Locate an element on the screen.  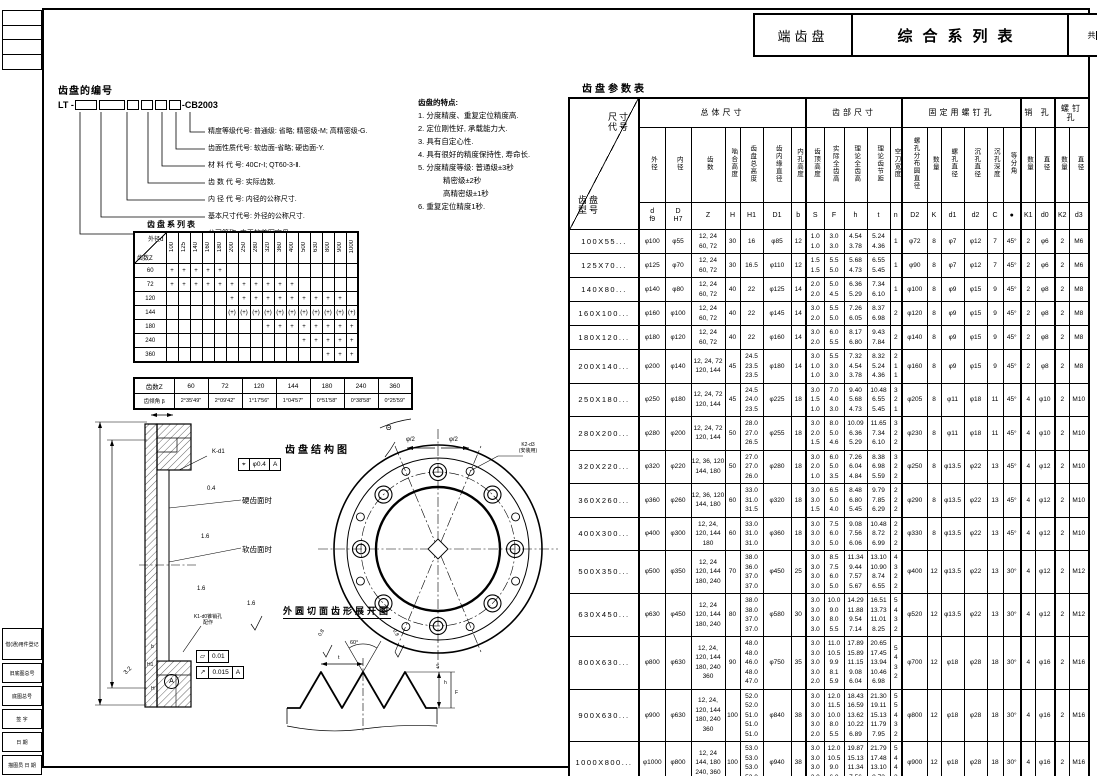
param-cell: 18 is located at coordinates (798, 500).